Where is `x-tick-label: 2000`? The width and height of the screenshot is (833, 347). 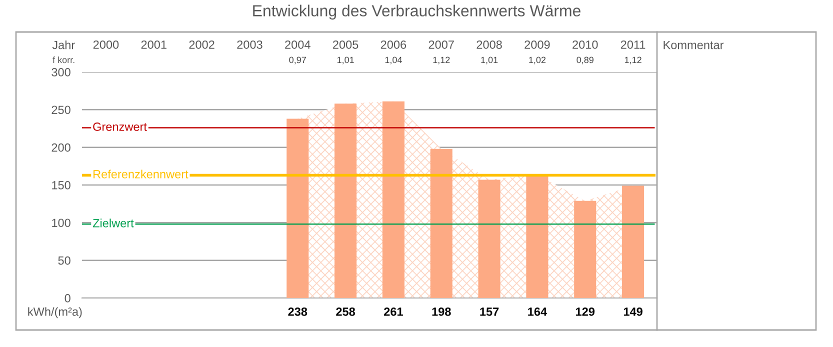
x-tick-label: 2000 is located at coordinates (106, 44).